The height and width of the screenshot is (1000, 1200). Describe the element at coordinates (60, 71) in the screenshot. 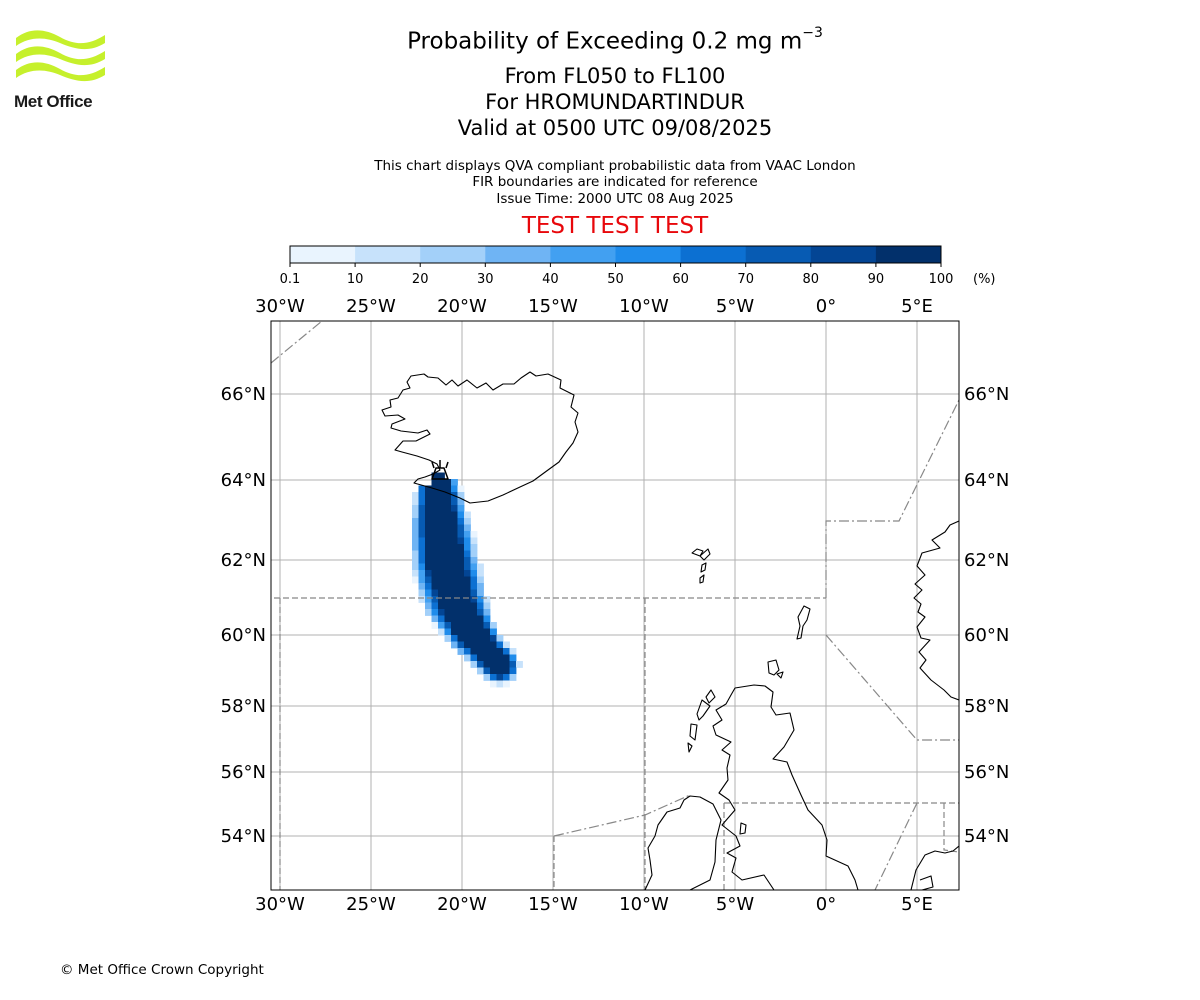

I see `met-office-logo: Met Office` at that location.